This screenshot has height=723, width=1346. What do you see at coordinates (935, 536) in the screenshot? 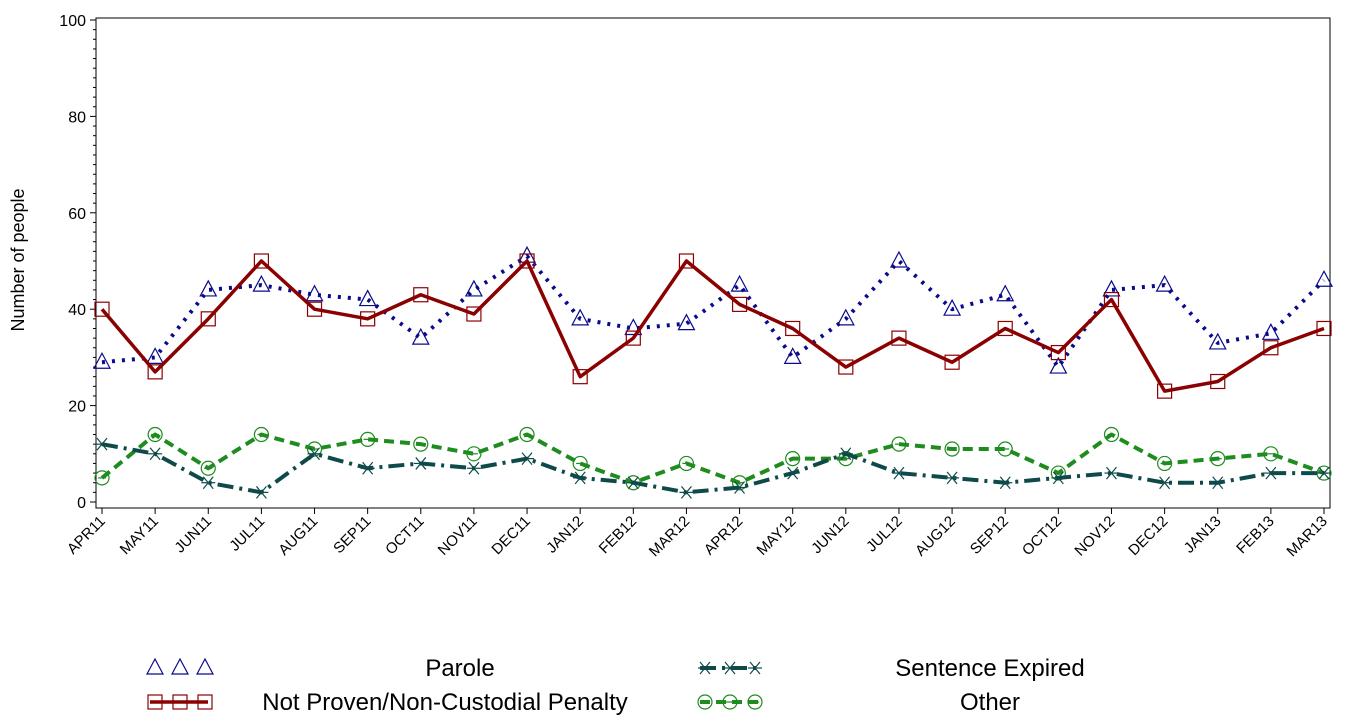
I see `x-tick-label: AUG12` at bounding box center [935, 536].